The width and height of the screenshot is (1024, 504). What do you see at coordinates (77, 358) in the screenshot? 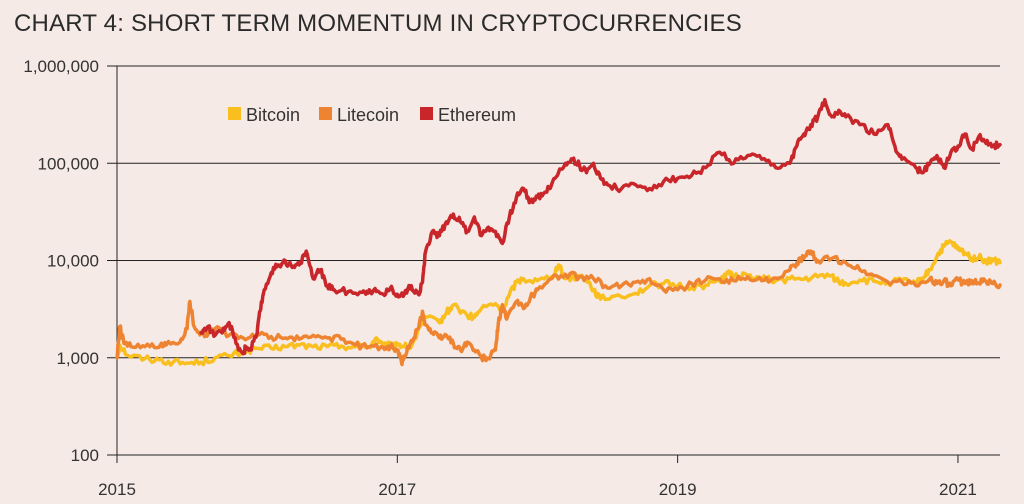
I see `y-tick-label: 1,000` at bounding box center [77, 358].